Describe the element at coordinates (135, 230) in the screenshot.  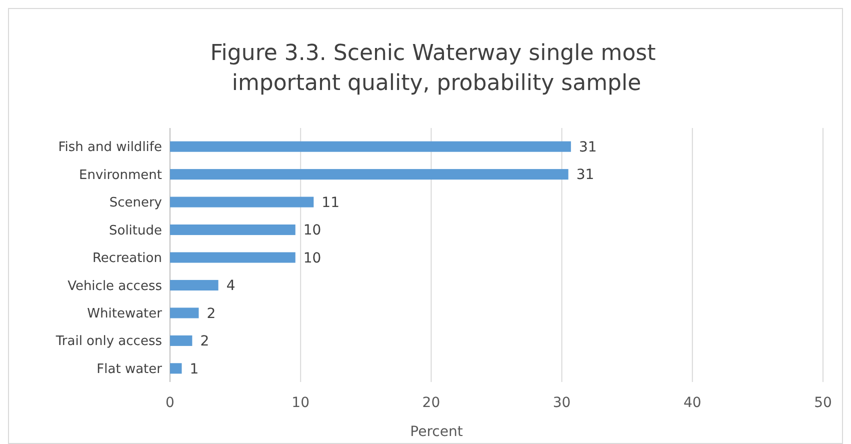
I see `y-tick-label: Solitude` at that location.